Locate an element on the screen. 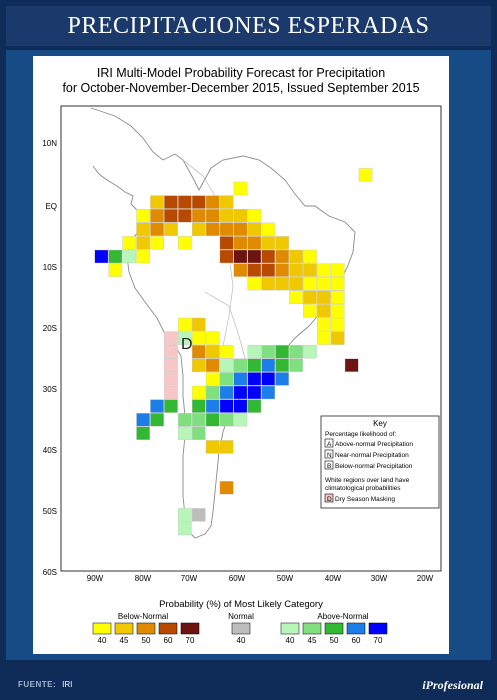 Image resolution: width=497 pixels, height=700 pixels. legend-above-label: Above-Normal is located at coordinates (342, 616).